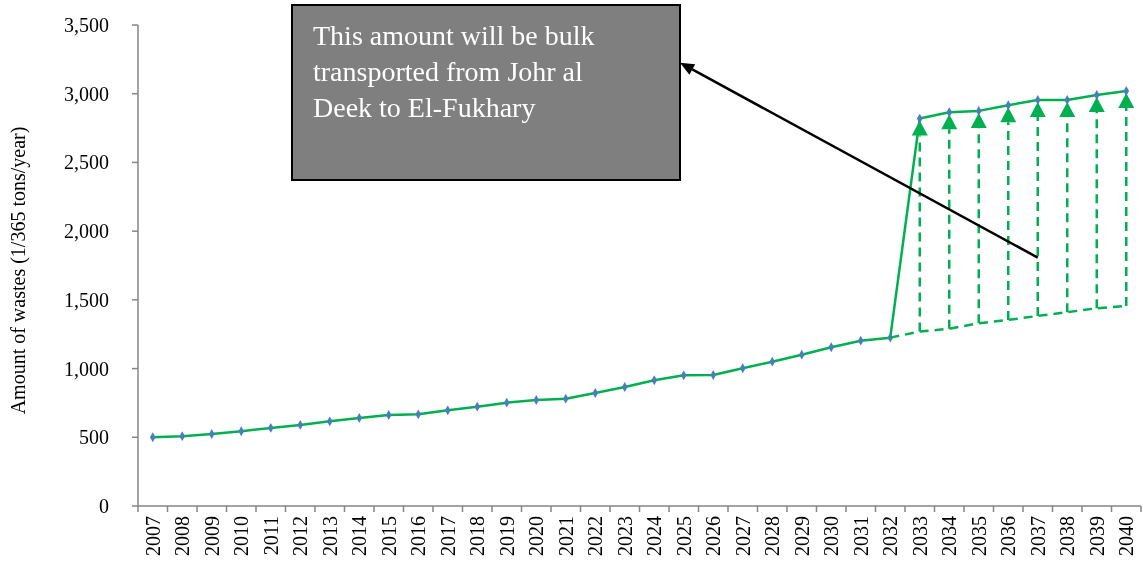 Image resolution: width=1143 pixels, height=585 pixels. What do you see at coordinates (182, 536) in the screenshot?
I see `x-tick-label: 2008` at bounding box center [182, 536].